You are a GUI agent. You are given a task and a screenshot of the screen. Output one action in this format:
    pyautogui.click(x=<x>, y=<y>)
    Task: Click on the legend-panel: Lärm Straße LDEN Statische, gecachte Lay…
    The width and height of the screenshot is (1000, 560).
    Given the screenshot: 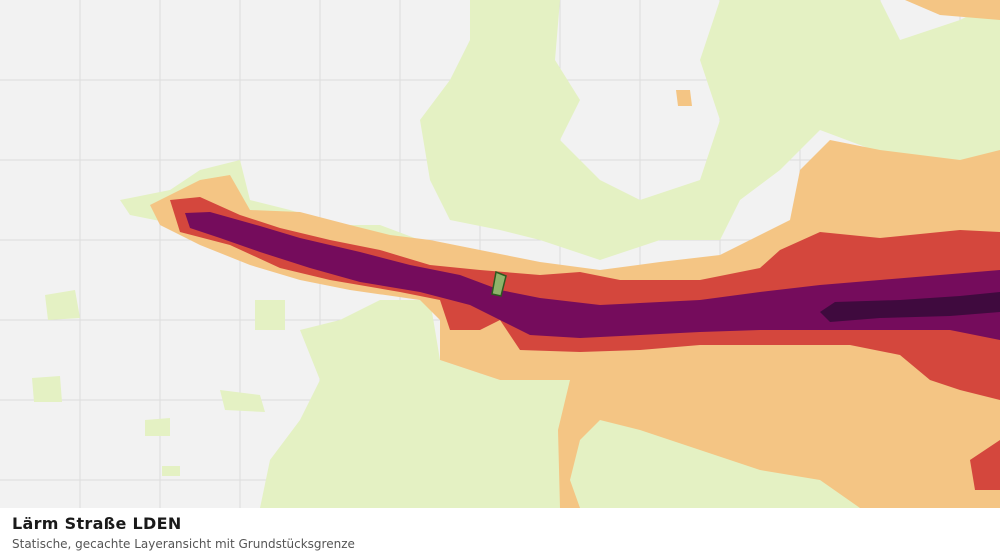 What is the action you would take?
    pyautogui.click(x=500, y=534)
    